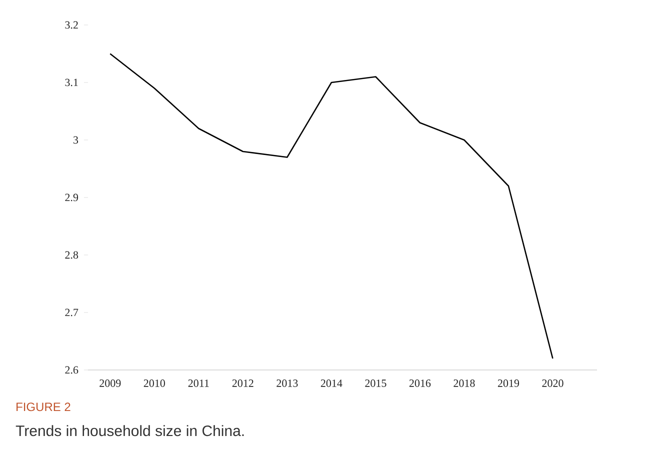 The image size is (646, 453). I want to click on caption: FIGURE 2, so click(43, 407).